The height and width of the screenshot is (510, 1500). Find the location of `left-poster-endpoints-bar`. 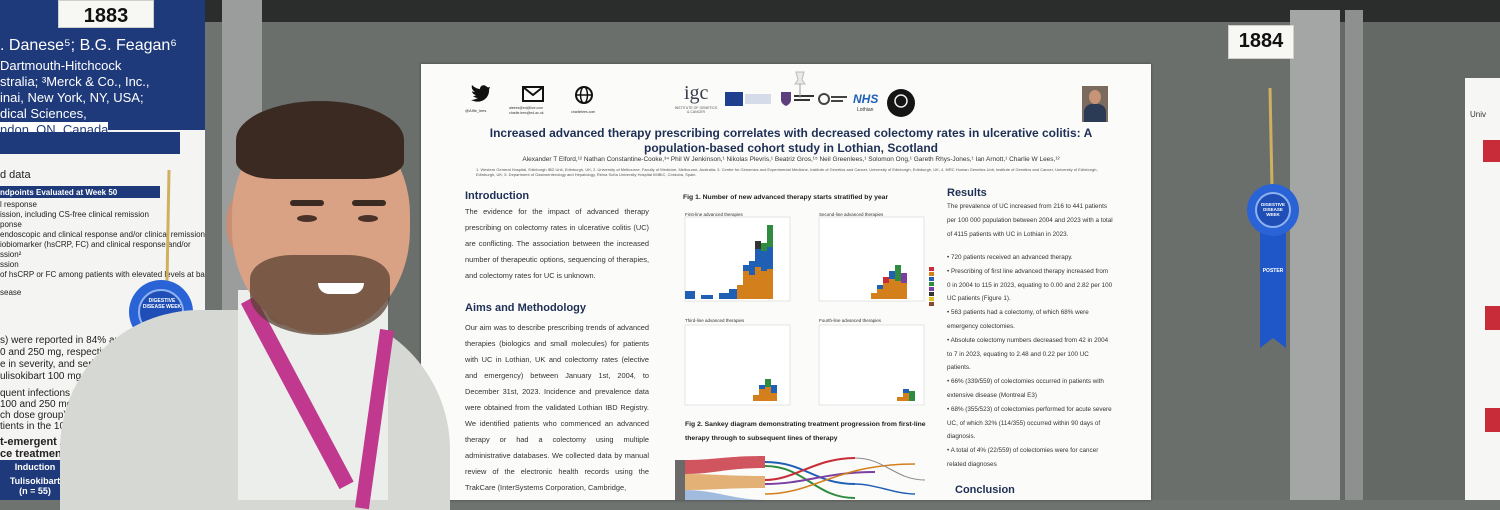

left-poster-endpoints-bar is located at coordinates (80, 192).